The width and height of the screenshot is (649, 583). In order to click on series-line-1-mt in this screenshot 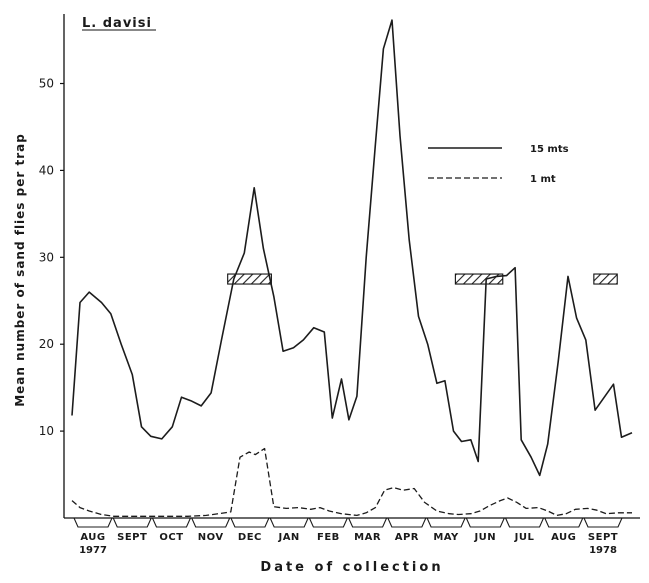, I will do `click(351, 482)`.